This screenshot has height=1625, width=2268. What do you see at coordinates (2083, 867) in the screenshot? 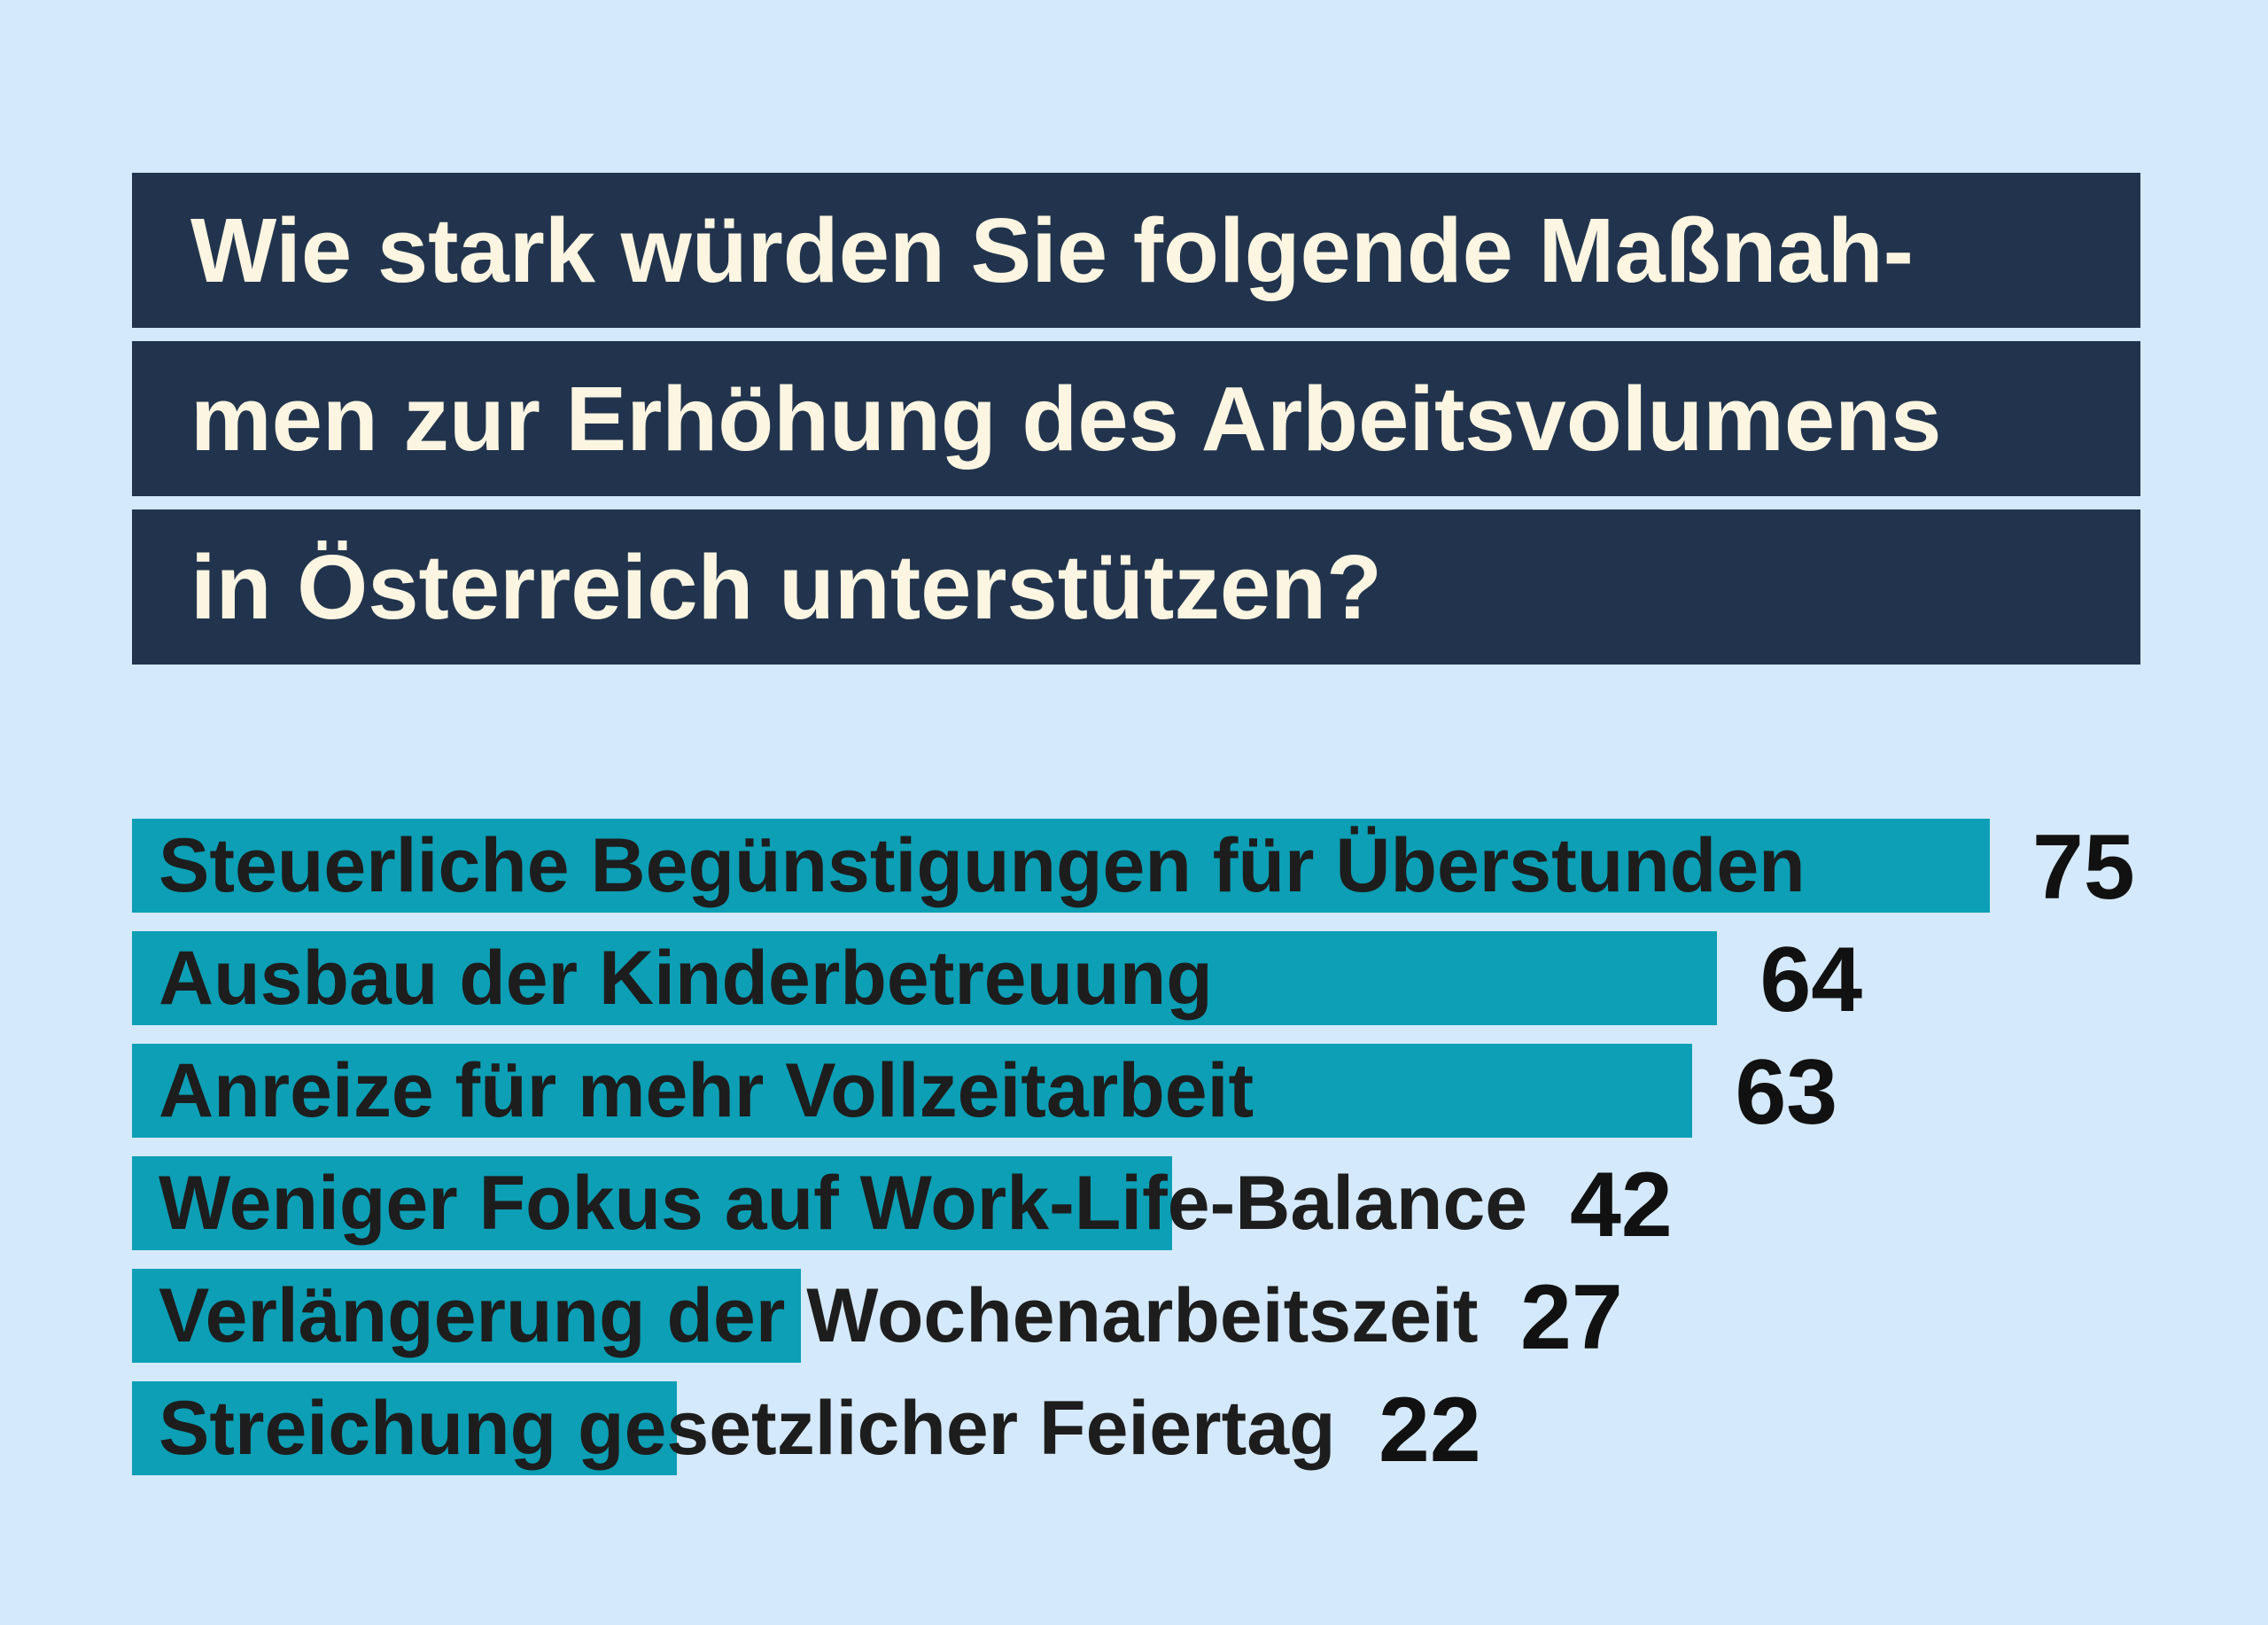
I see `bar-value-1: 75` at bounding box center [2083, 867].